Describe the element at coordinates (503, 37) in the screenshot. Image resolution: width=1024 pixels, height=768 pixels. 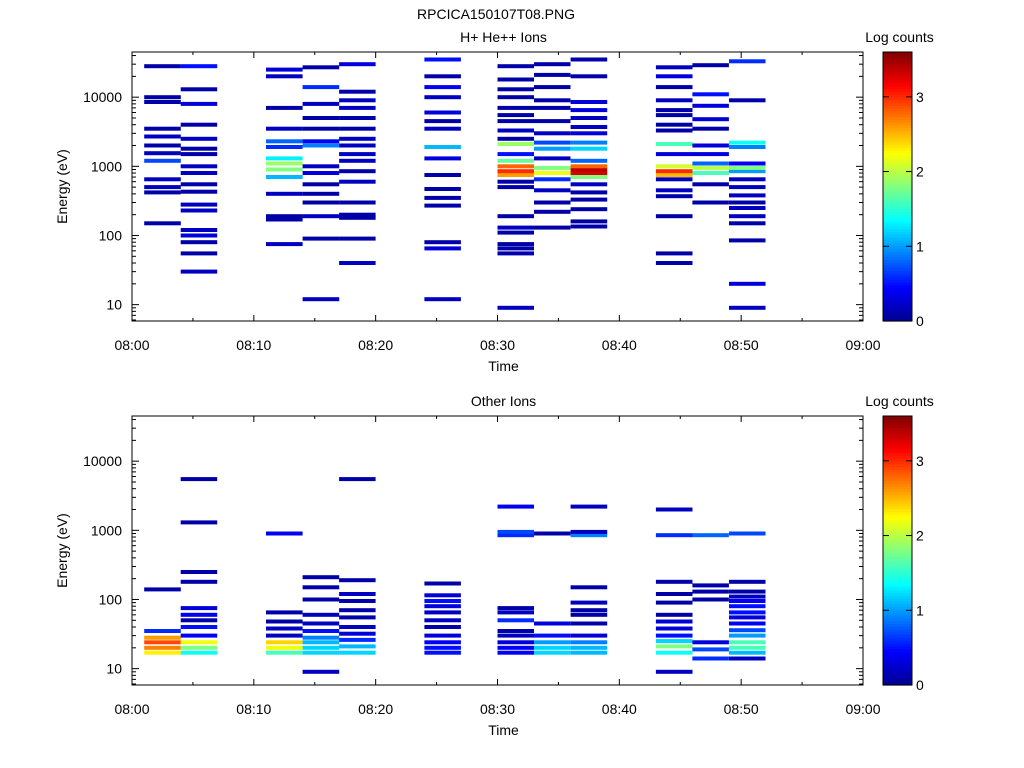
I see `panel-title: H+ He++ Ions` at that location.